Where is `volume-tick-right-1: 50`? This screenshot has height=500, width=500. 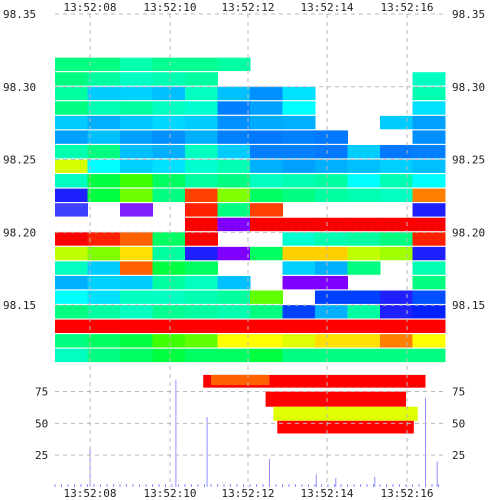
volume-tick-right-1: 50 is located at coordinates (458, 423).